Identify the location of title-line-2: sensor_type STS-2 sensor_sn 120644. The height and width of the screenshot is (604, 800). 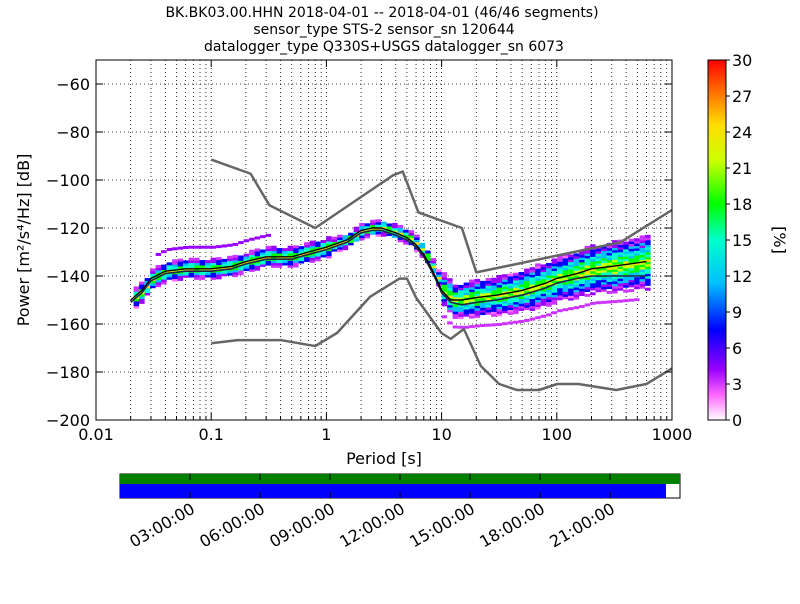
(383, 30).